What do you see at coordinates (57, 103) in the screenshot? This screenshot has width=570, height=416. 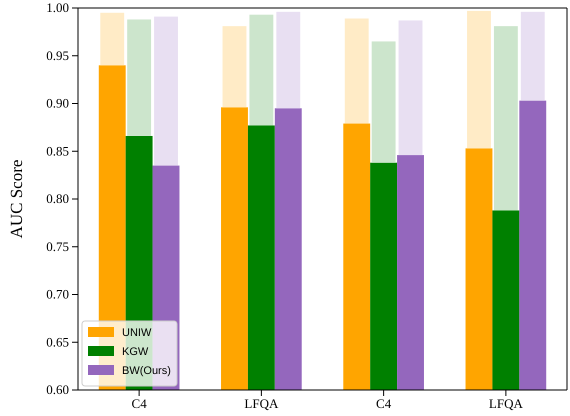 I see `y-tick-label: 0.90` at bounding box center [57, 103].